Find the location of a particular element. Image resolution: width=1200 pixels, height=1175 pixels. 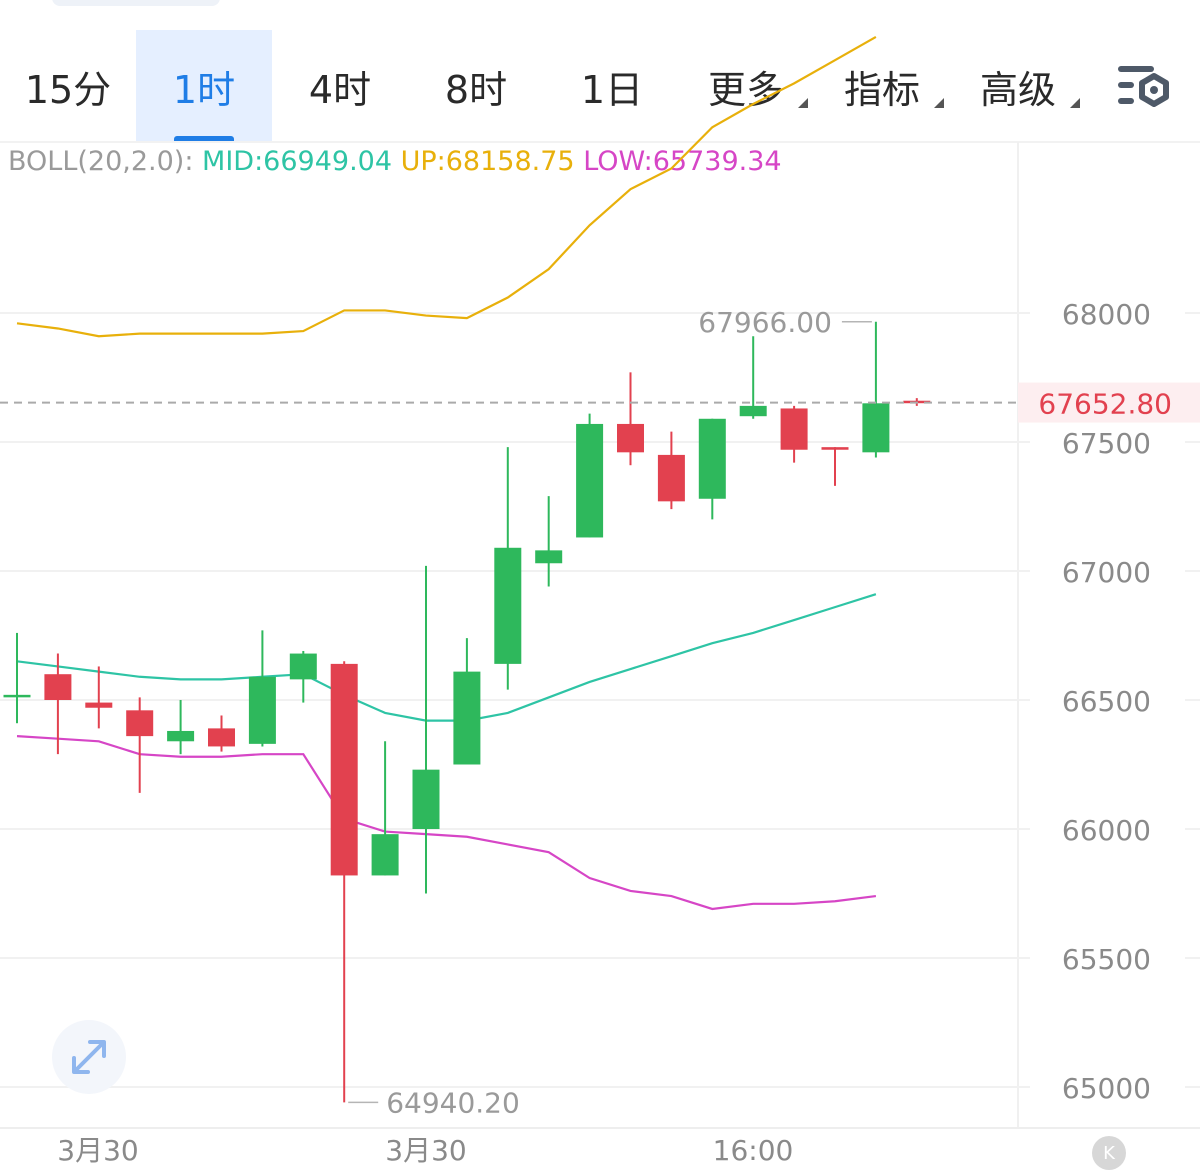

k-line-icon: K is located at coordinates (1109, 1153).